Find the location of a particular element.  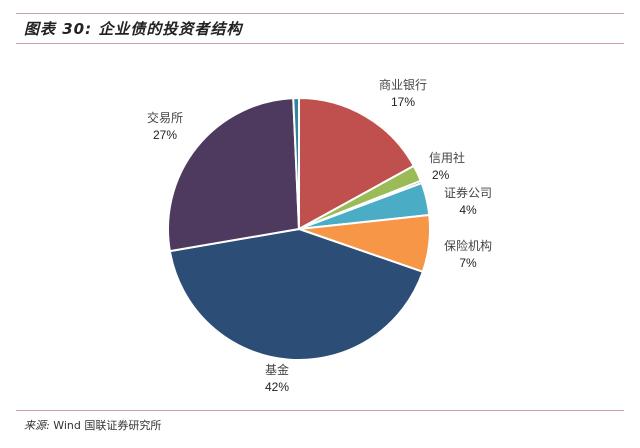

slice-name: 保险机构 is located at coordinates (467, 246).